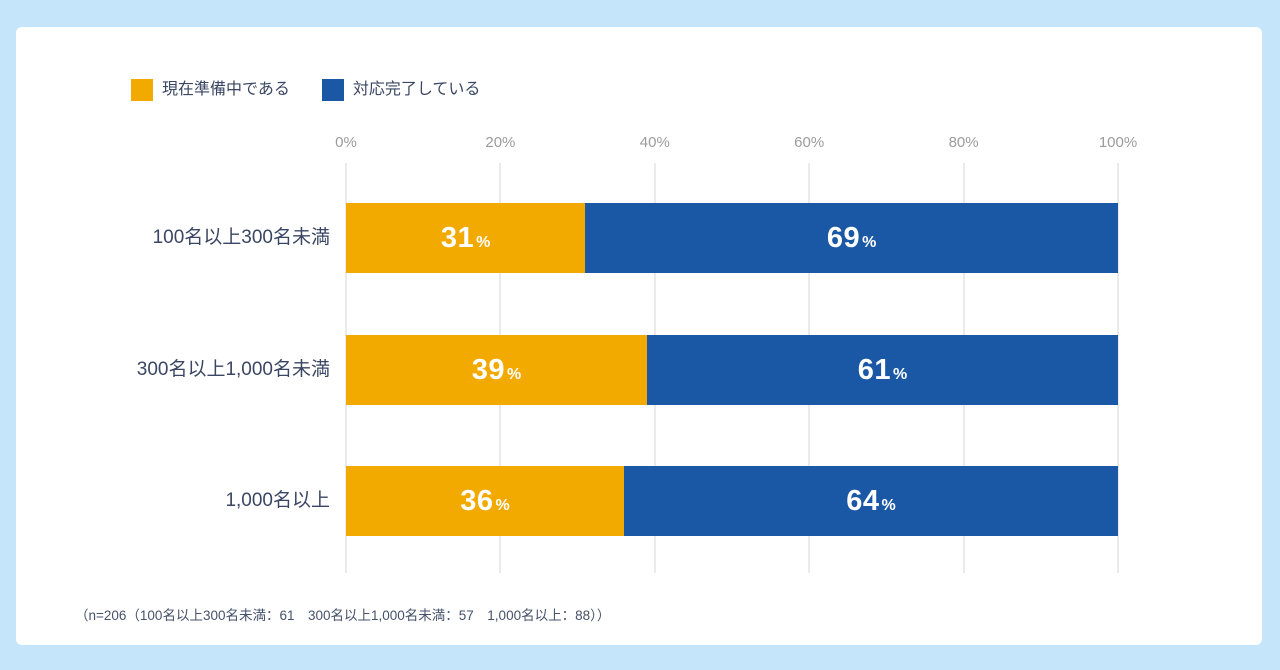 The width and height of the screenshot is (1280, 670). What do you see at coordinates (874, 369) in the screenshot?
I see `bar-value-number: 61` at bounding box center [874, 369].